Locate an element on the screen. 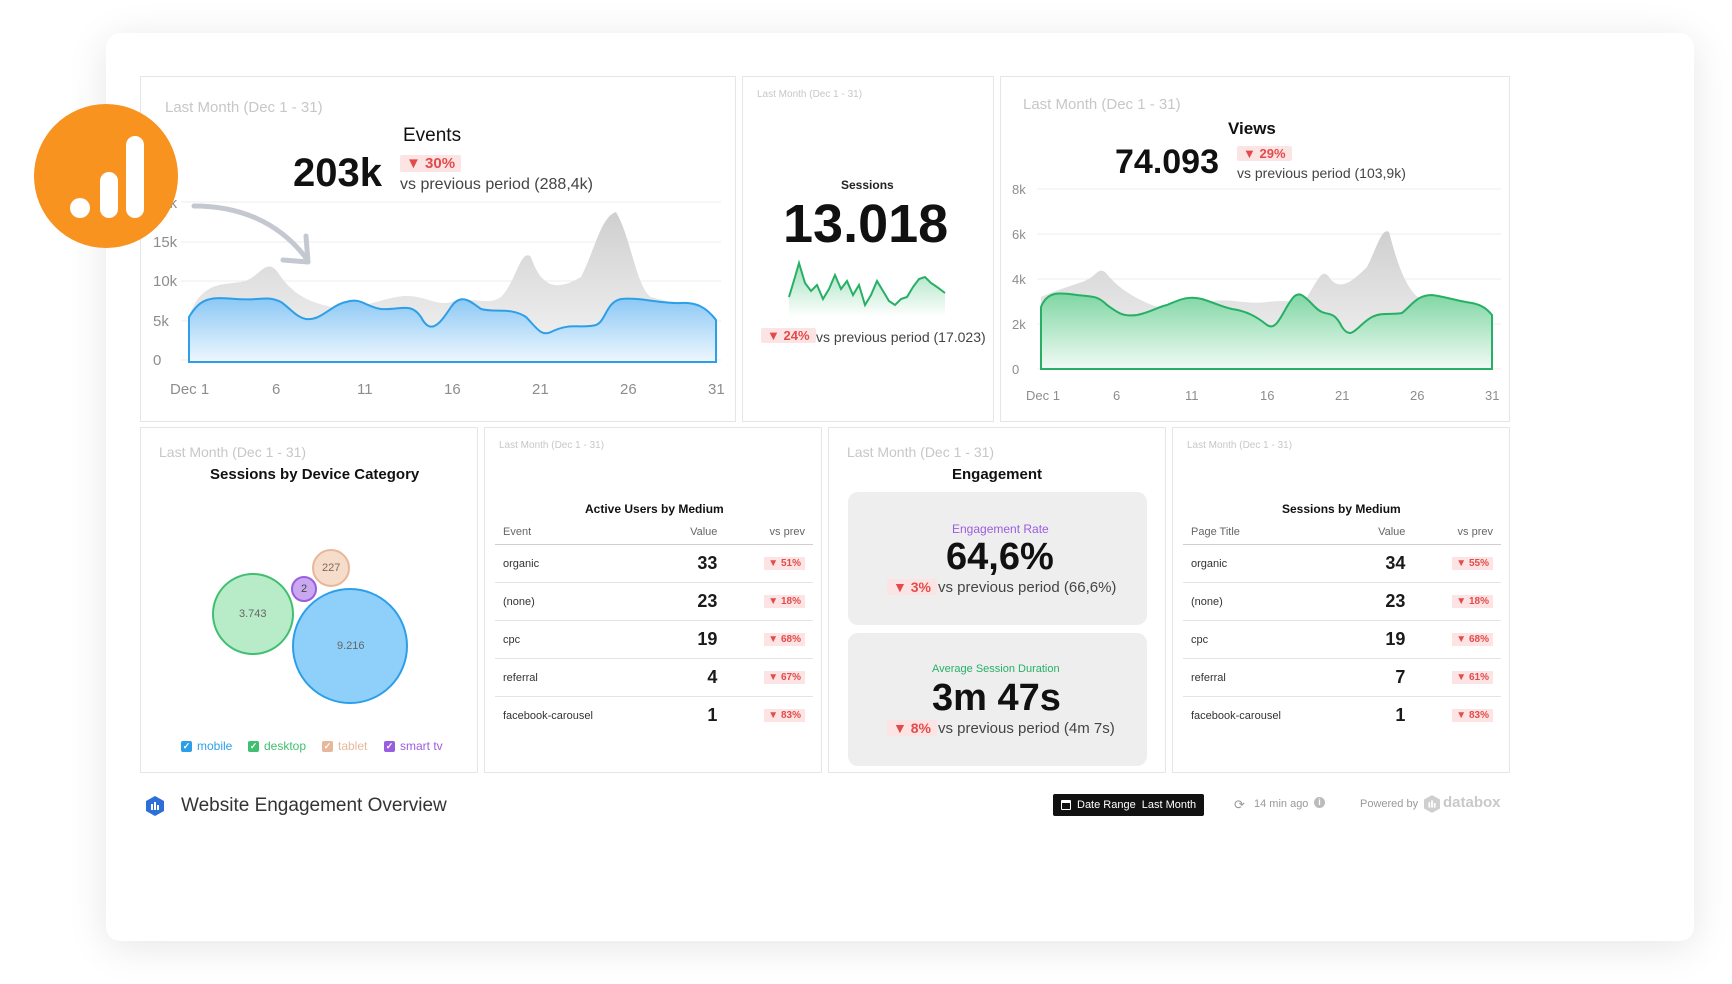  events-value: 203k is located at coordinates (337, 173).